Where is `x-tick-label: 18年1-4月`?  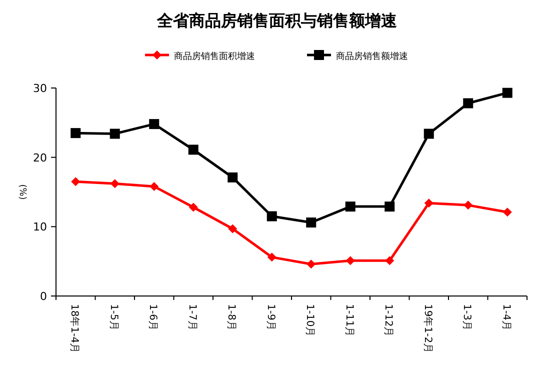 x-tick-label: 18年1-4月 is located at coordinates (74, 329).